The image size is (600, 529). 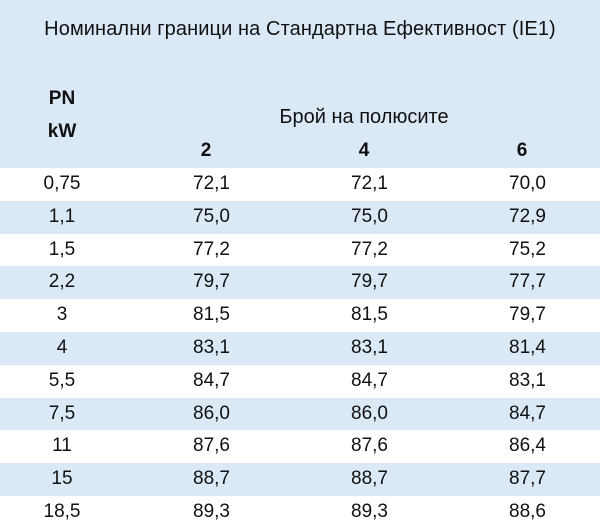 What do you see at coordinates (369, 249) in the screenshot?
I see `pole-4-cell: 77,2` at bounding box center [369, 249].